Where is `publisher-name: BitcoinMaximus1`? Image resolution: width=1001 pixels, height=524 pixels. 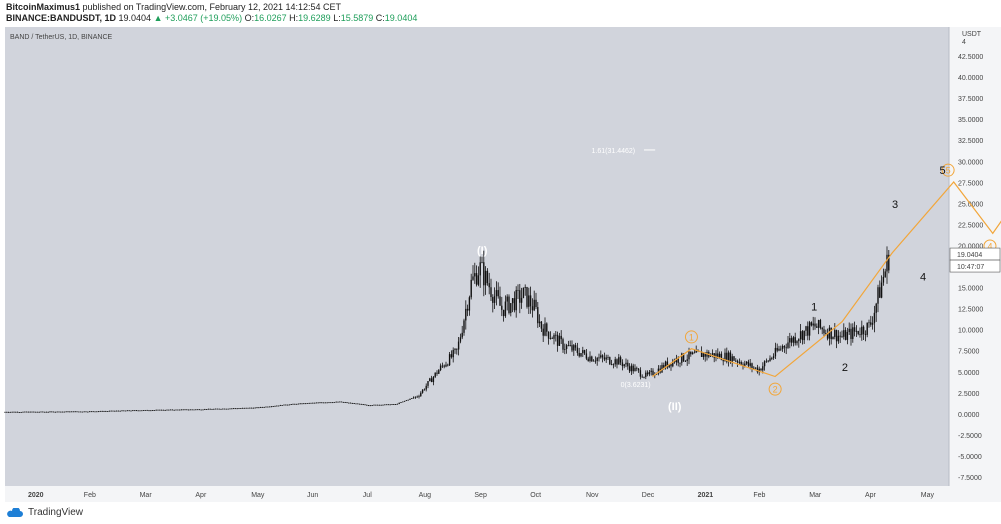
publisher-name: BitcoinMaximus1 is located at coordinates (43, 7).